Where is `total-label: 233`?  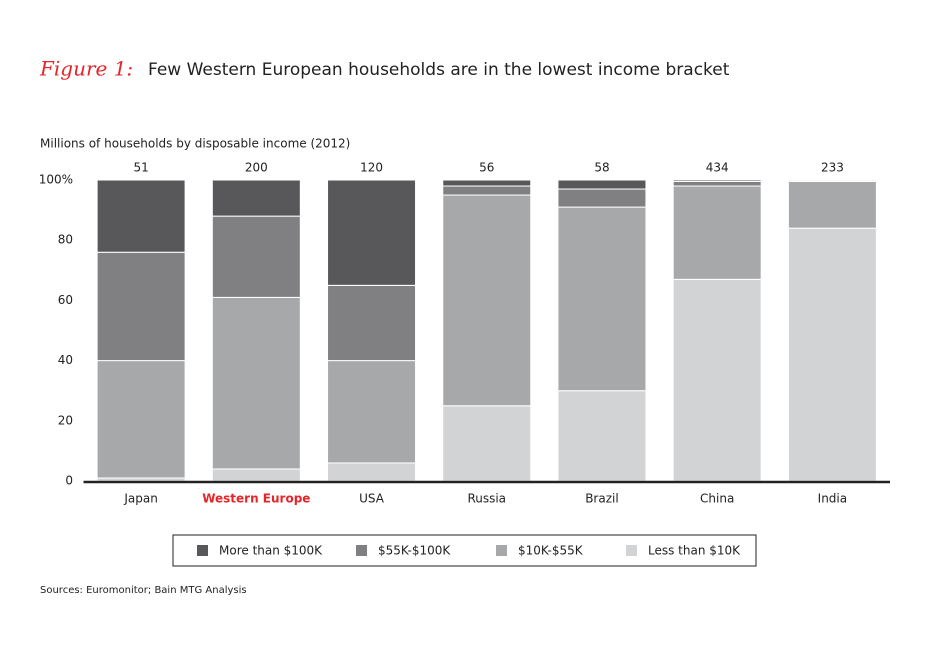 total-label: 233 is located at coordinates (832, 168).